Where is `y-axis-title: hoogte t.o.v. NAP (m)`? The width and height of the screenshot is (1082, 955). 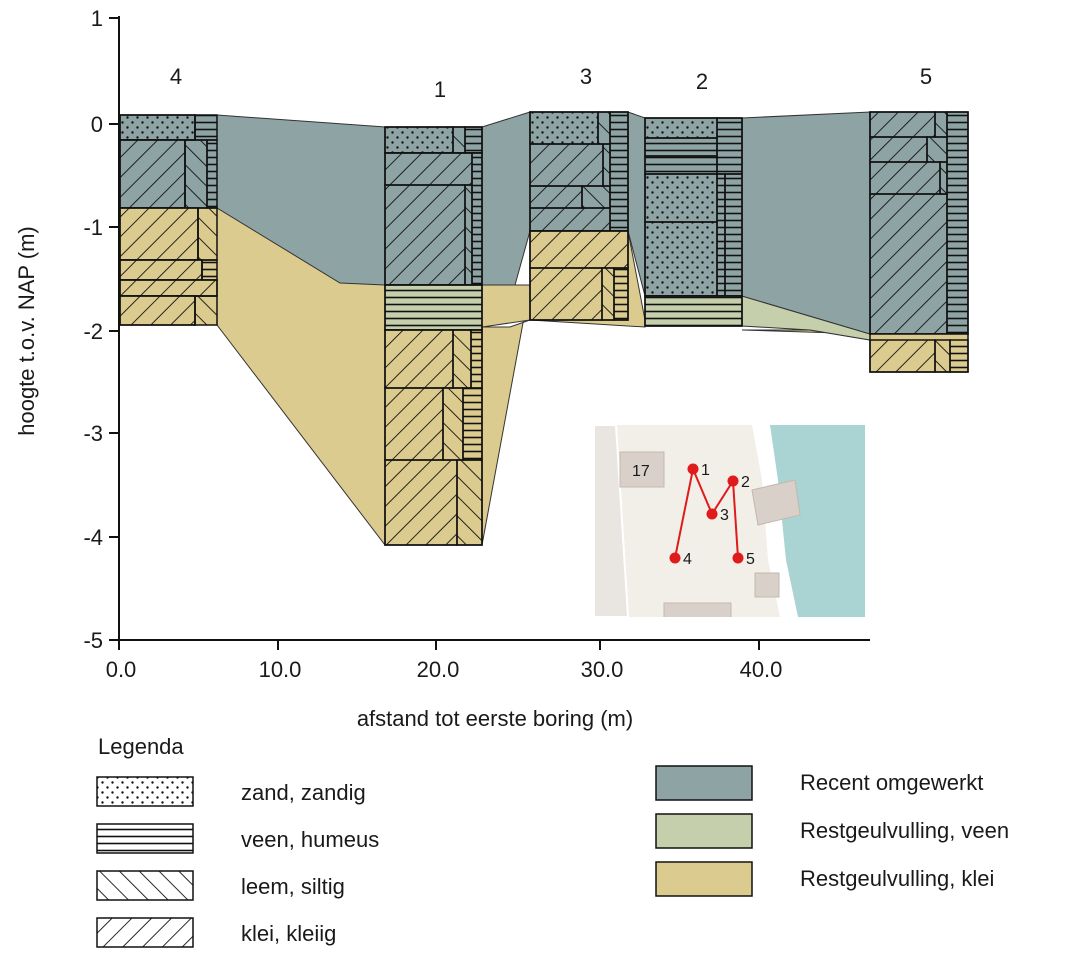
y-axis-title: hoogte t.o.v. NAP (m) is located at coordinates (26, 331).